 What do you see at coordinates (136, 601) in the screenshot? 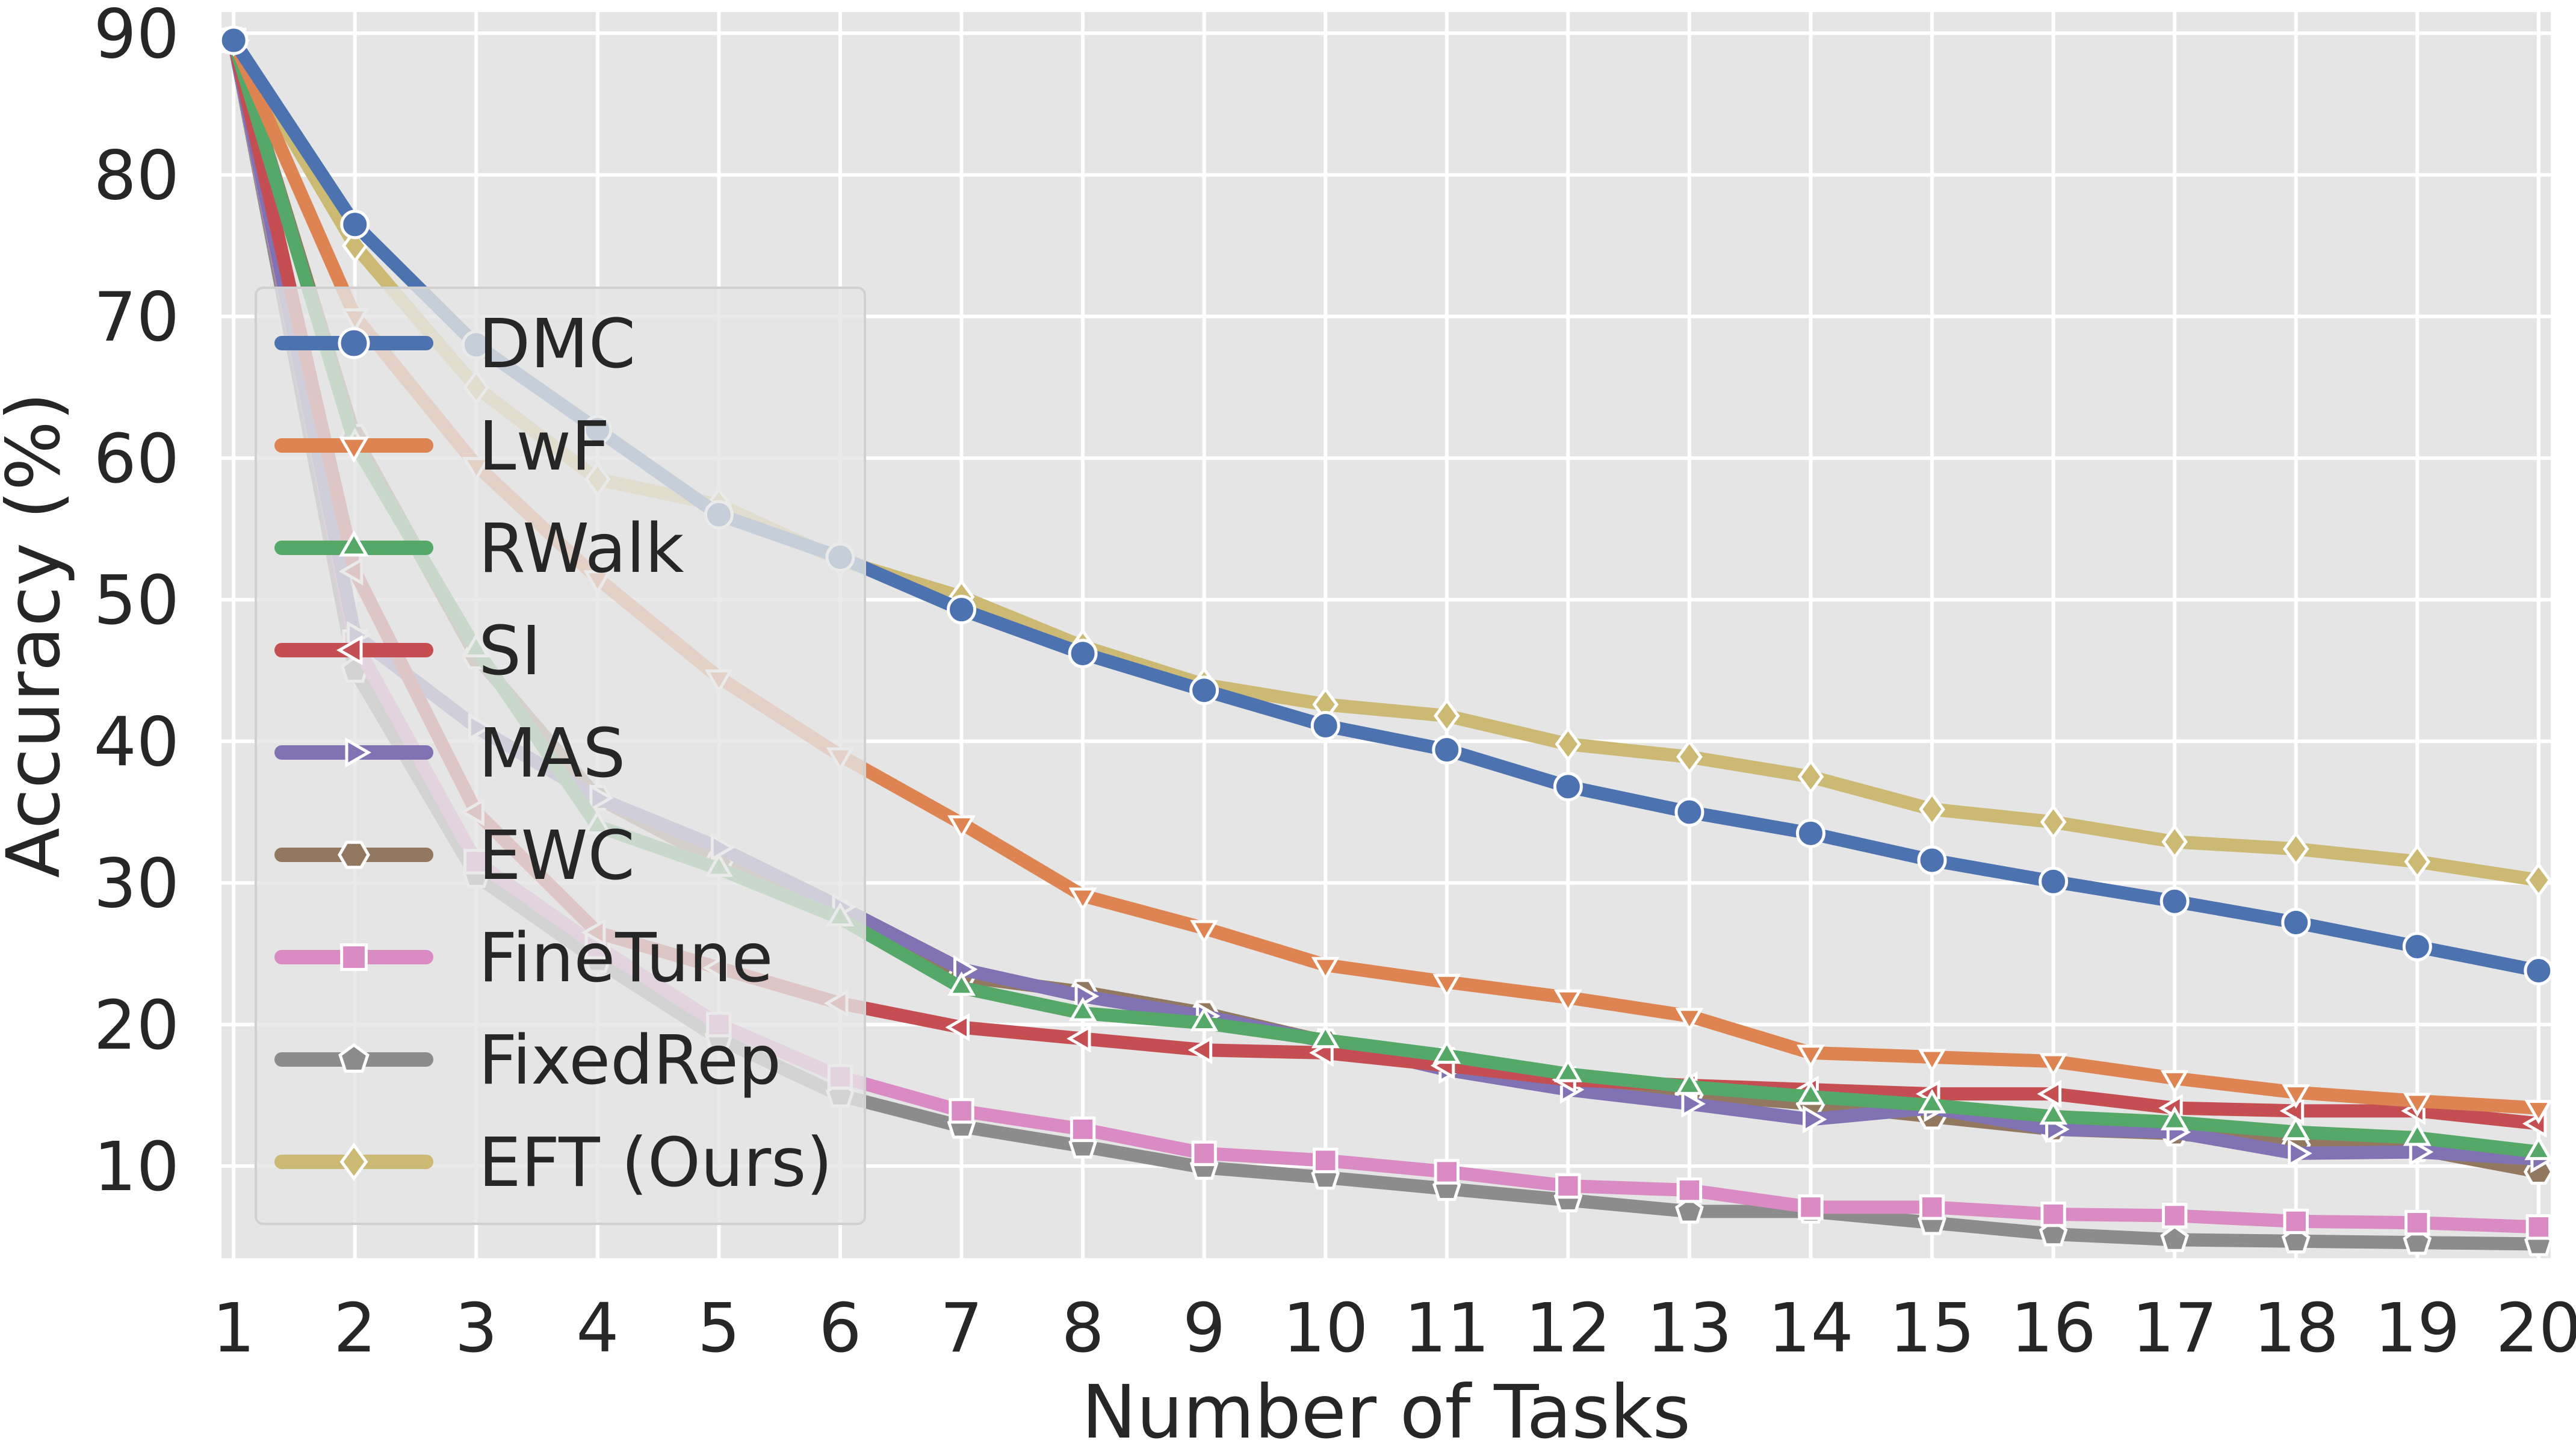
I see `y-tick-label: 50` at bounding box center [136, 601].